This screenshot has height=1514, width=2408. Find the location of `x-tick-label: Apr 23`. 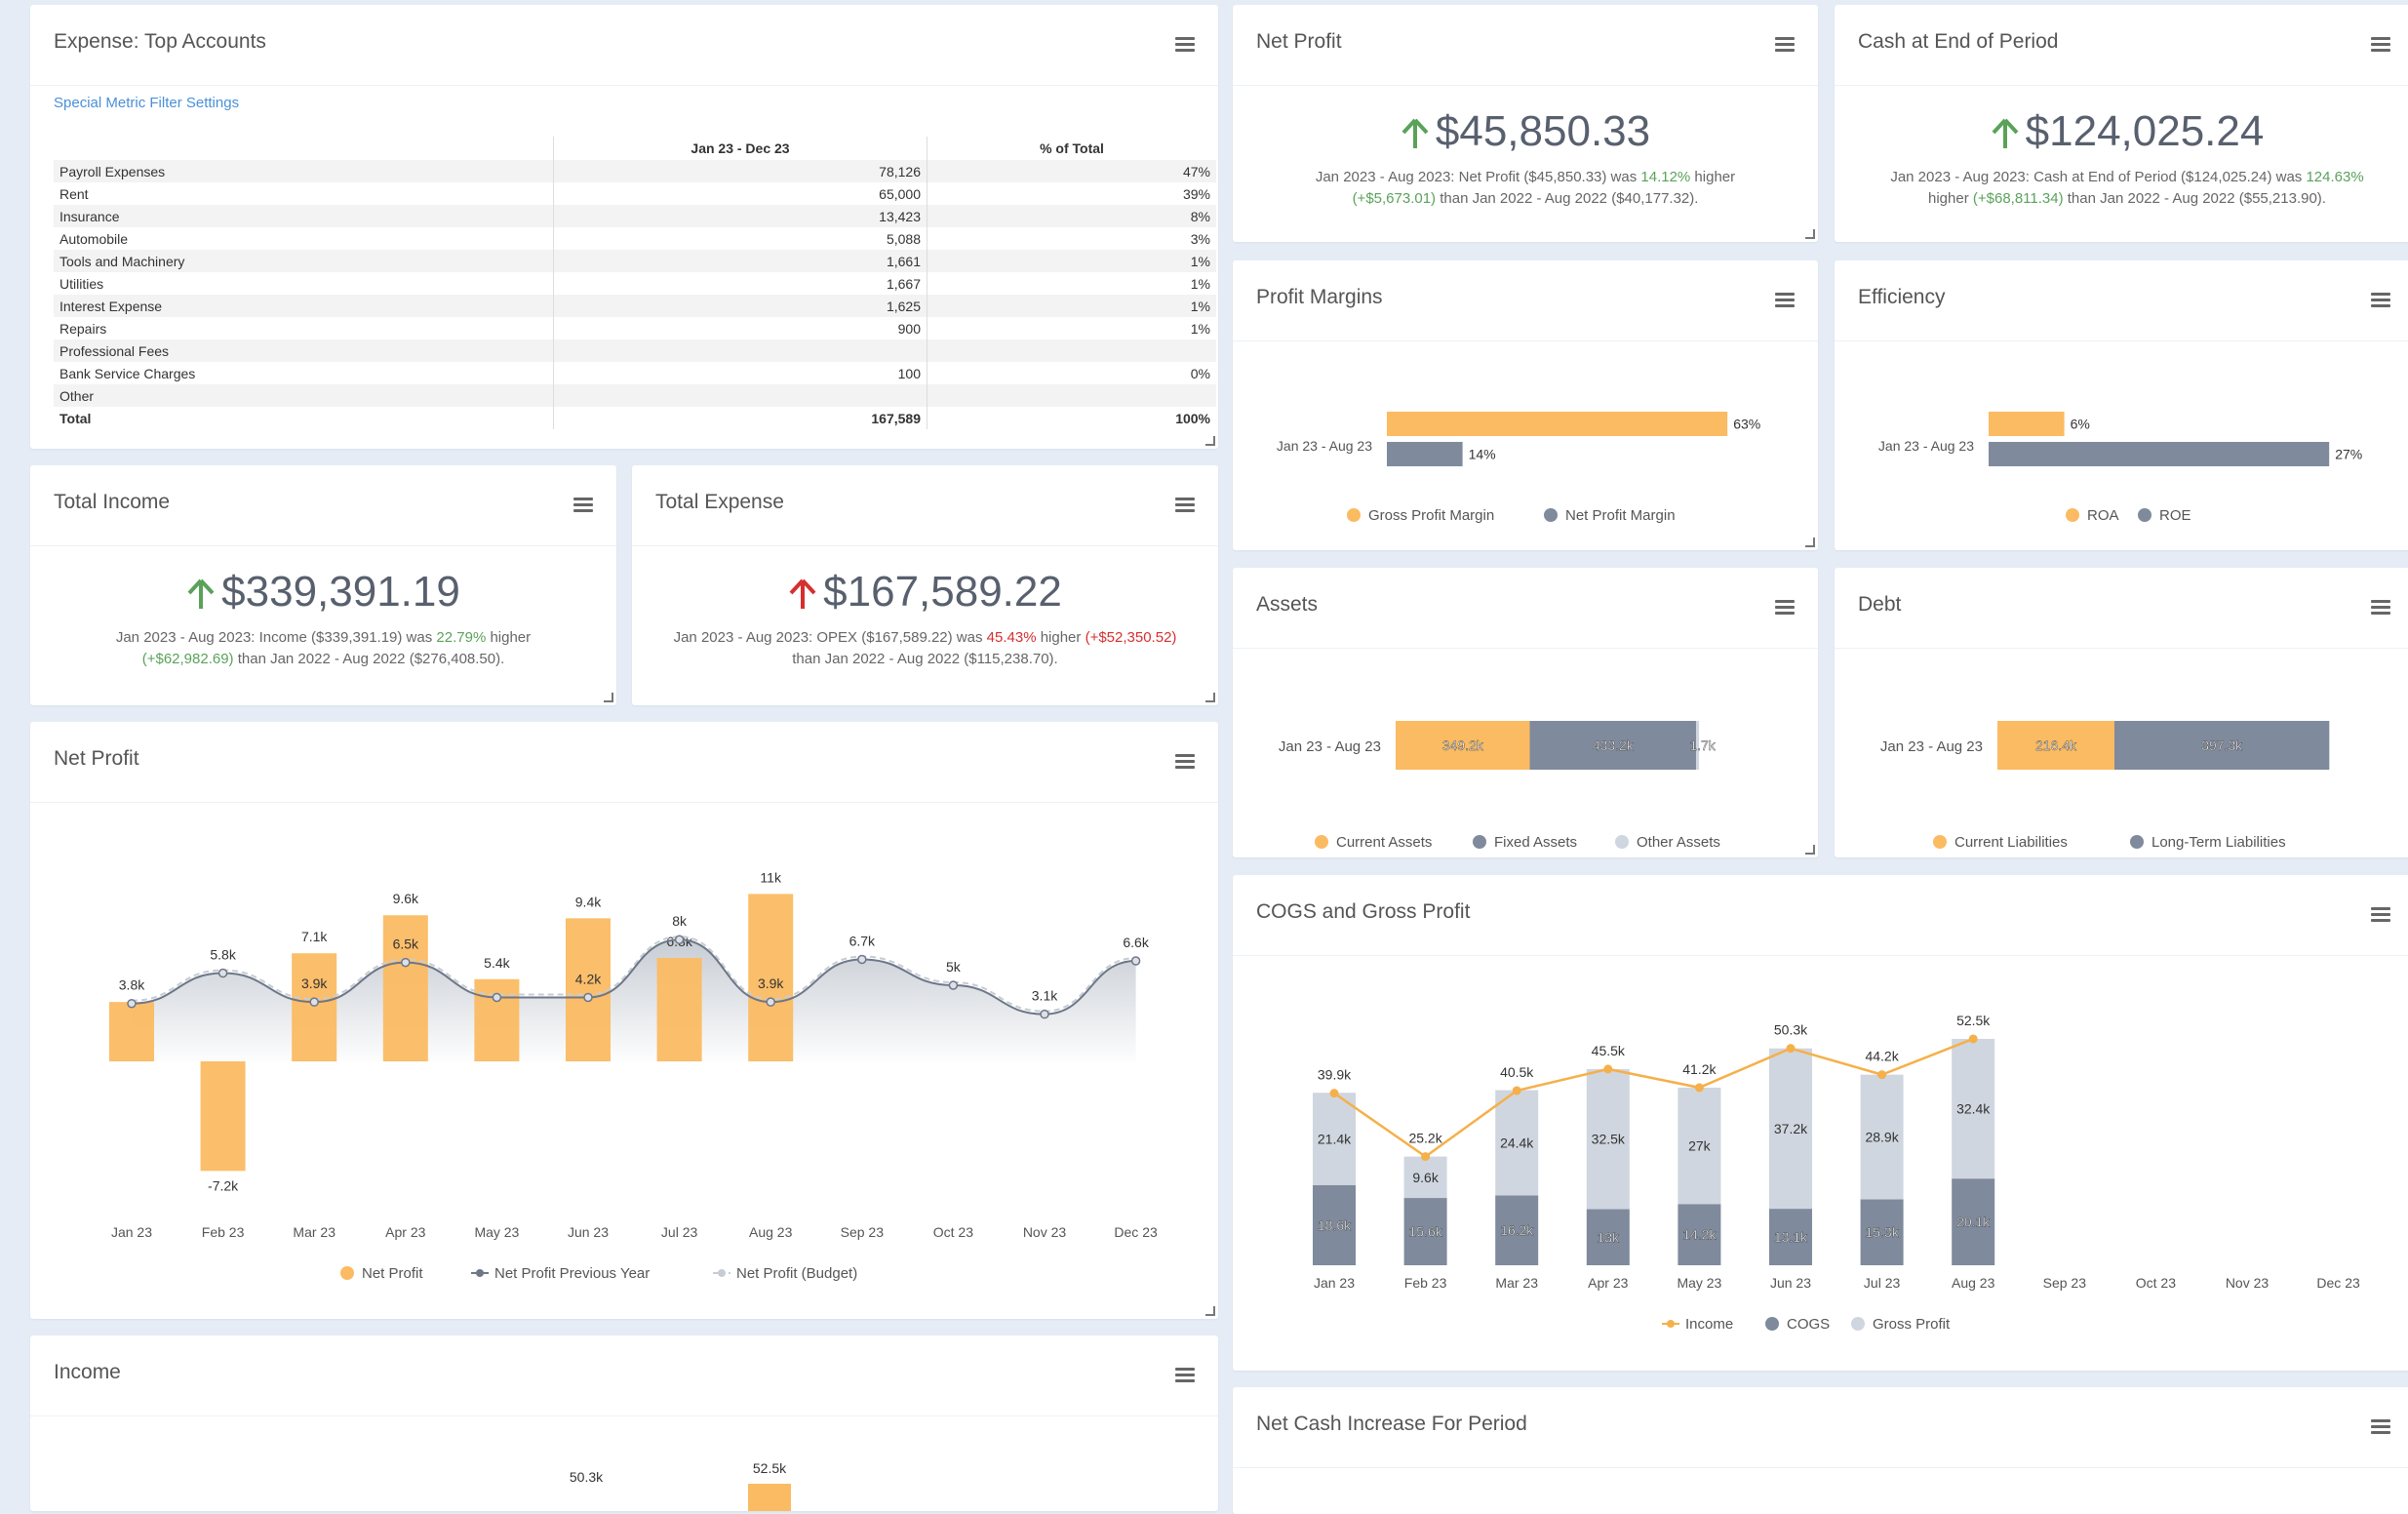

x-tick-label: Apr 23 is located at coordinates (405, 1232).